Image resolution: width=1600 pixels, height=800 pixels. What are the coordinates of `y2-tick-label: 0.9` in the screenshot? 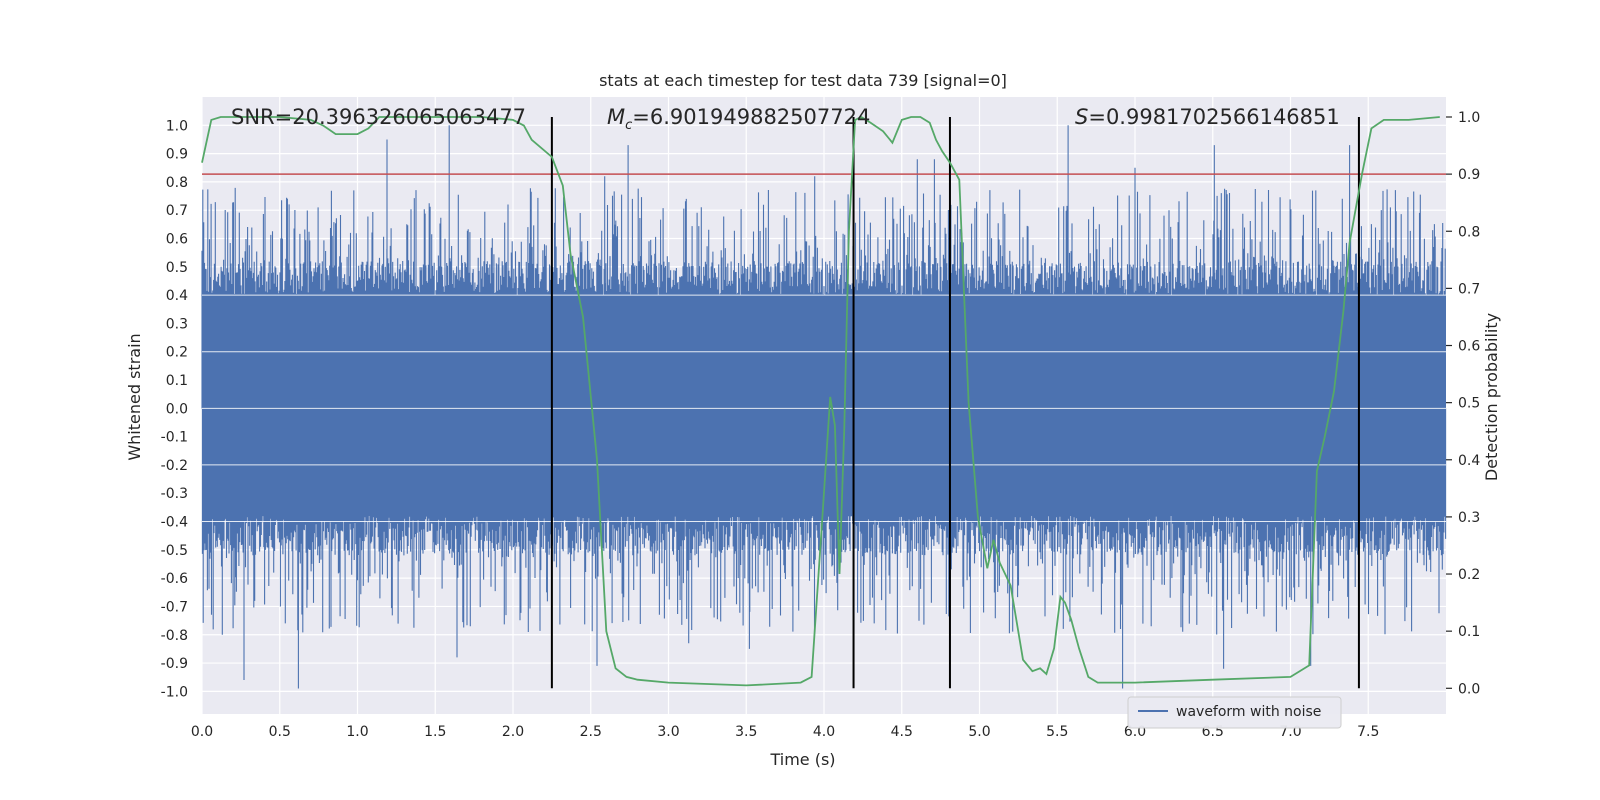 It's located at (1469, 175).